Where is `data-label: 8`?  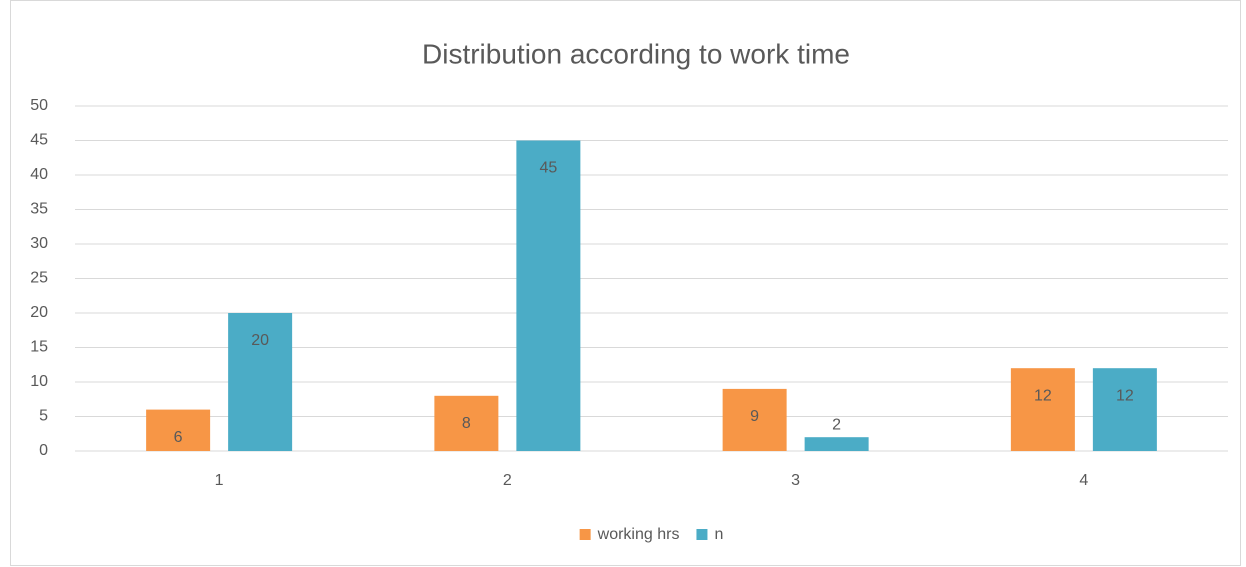 data-label: 8 is located at coordinates (466, 423).